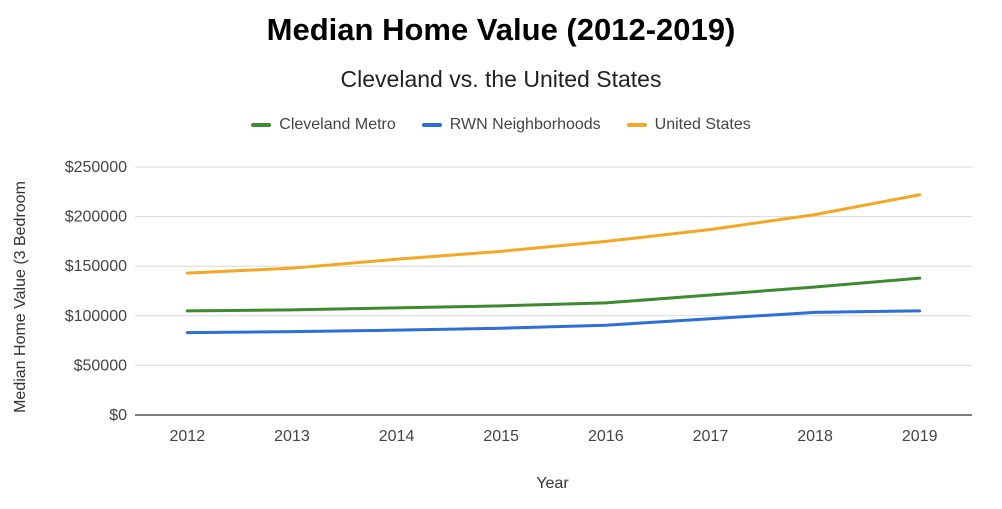 The height and width of the screenshot is (509, 1002). Describe the element at coordinates (815, 436) in the screenshot. I see `x-tick-label: 2018` at that location.